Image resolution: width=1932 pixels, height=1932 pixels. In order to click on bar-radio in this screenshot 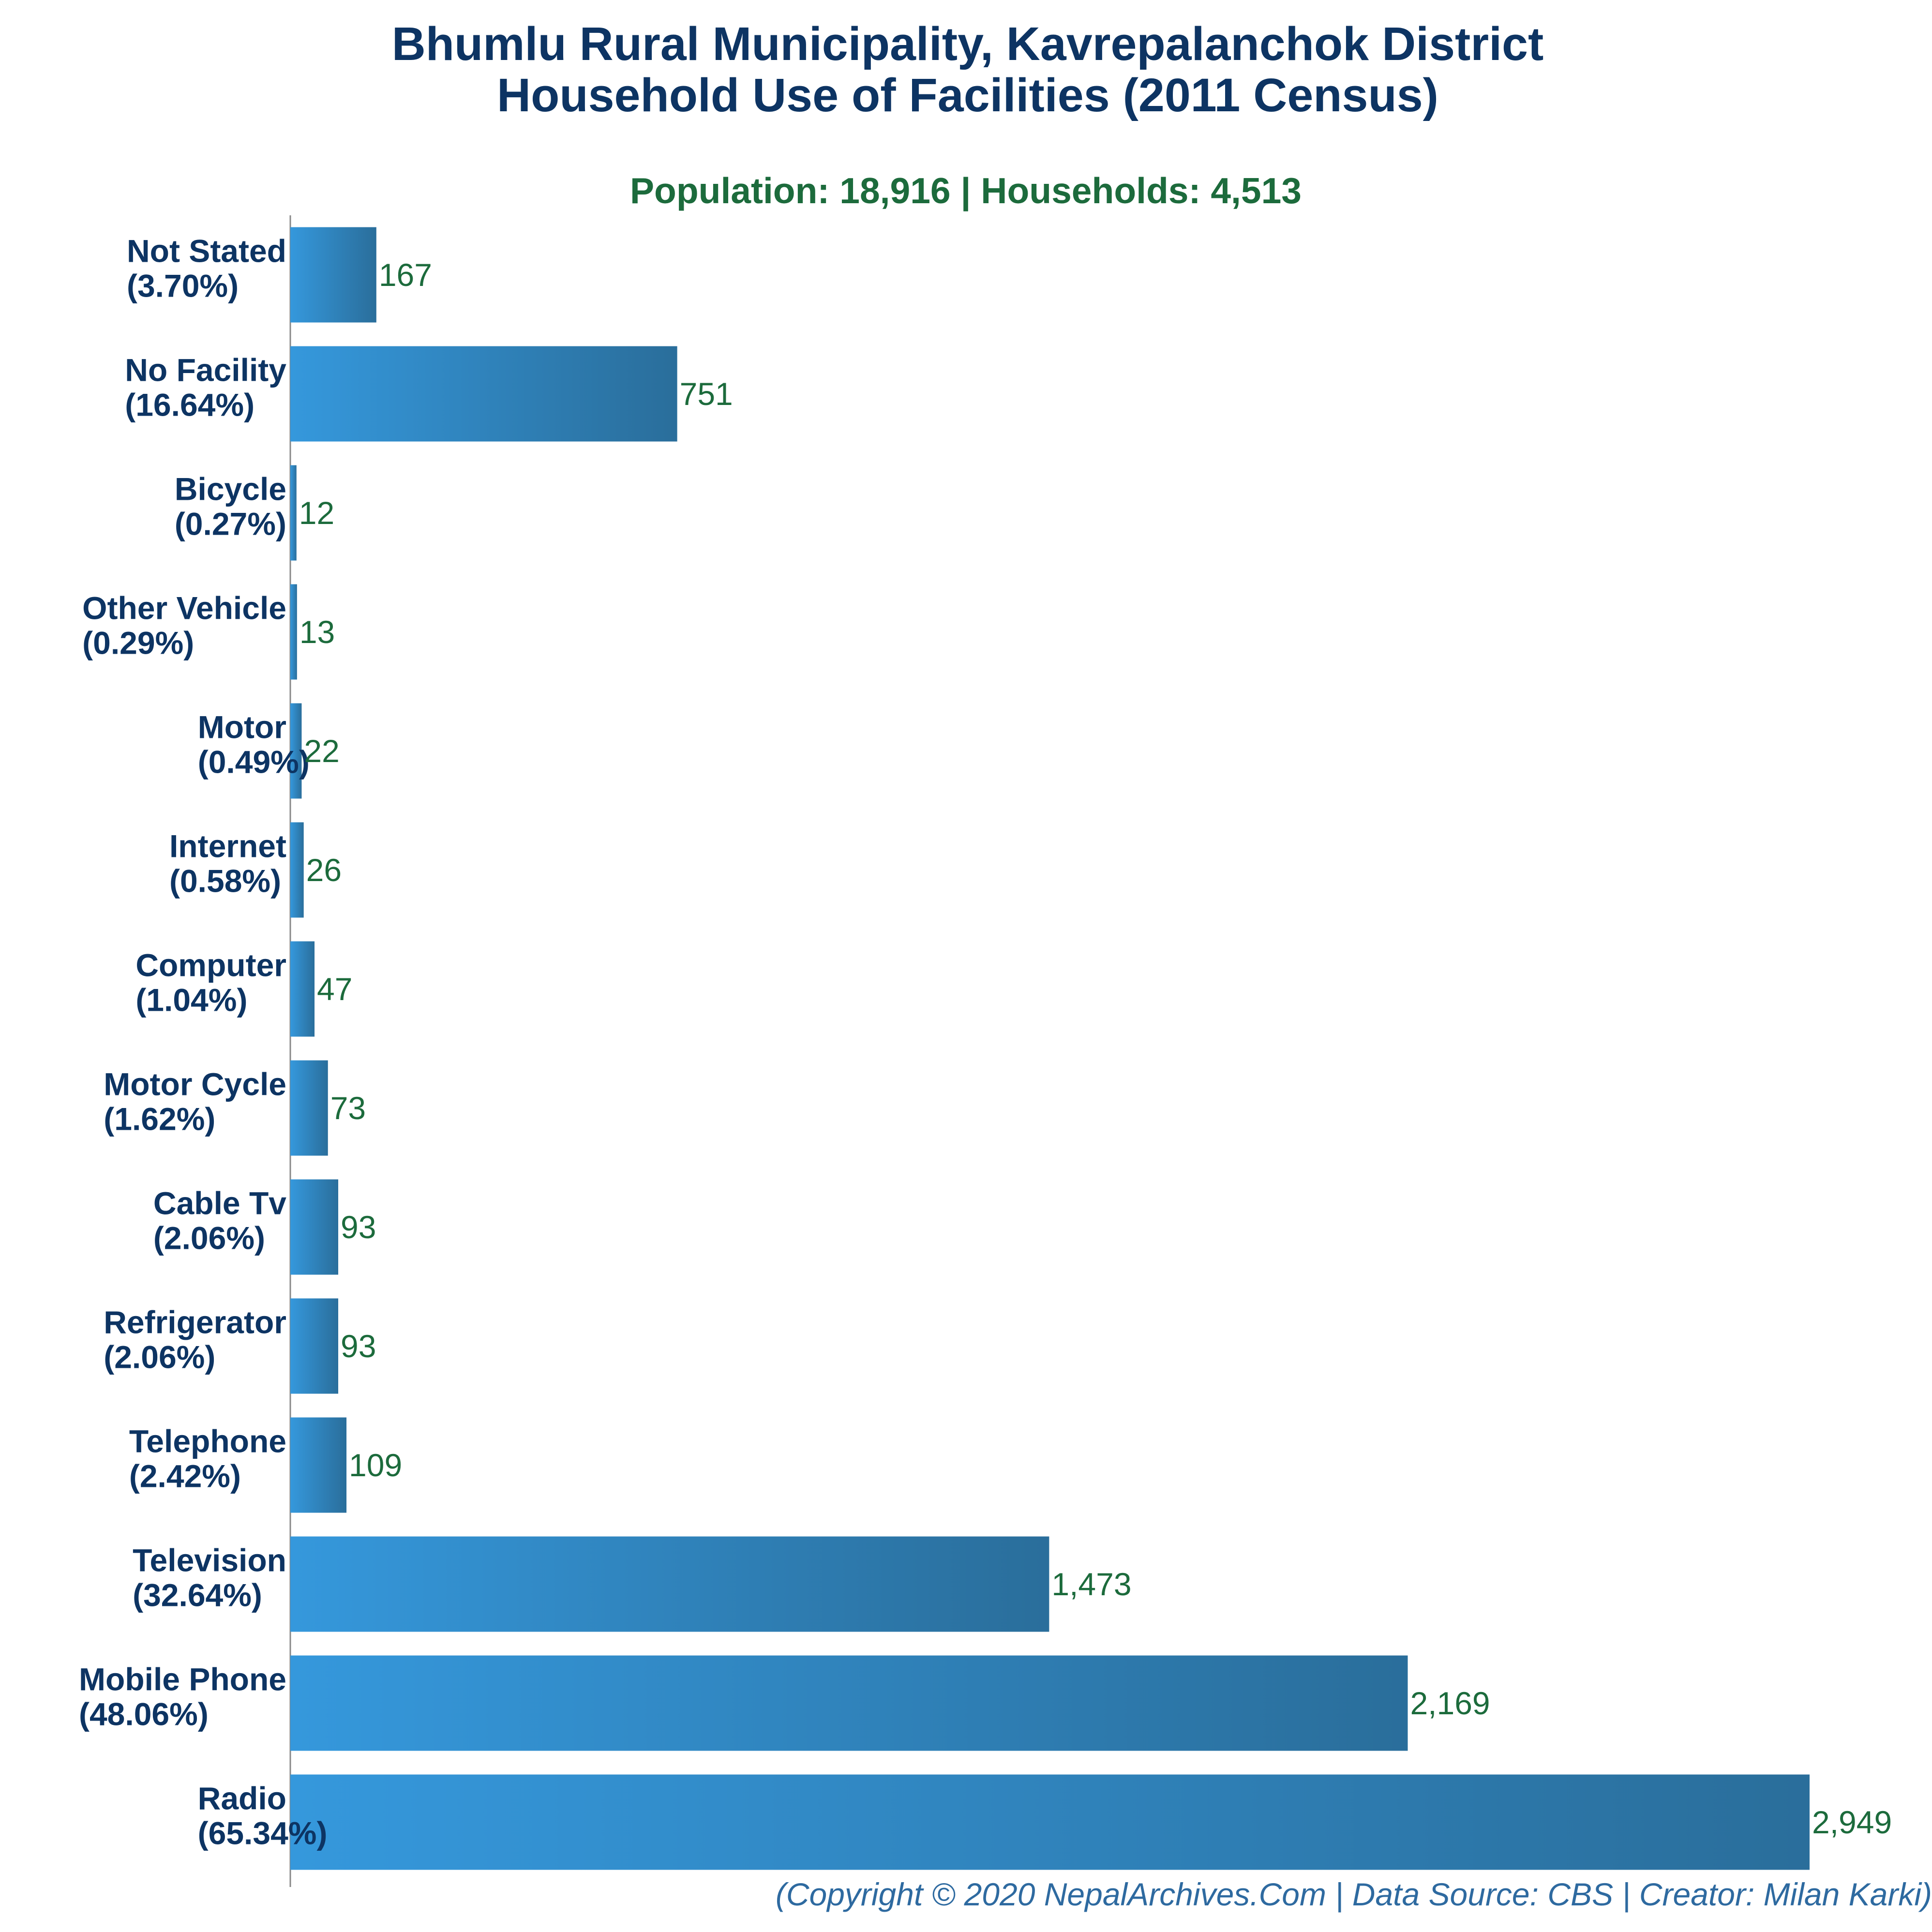, I will do `click(1050, 1822)`.